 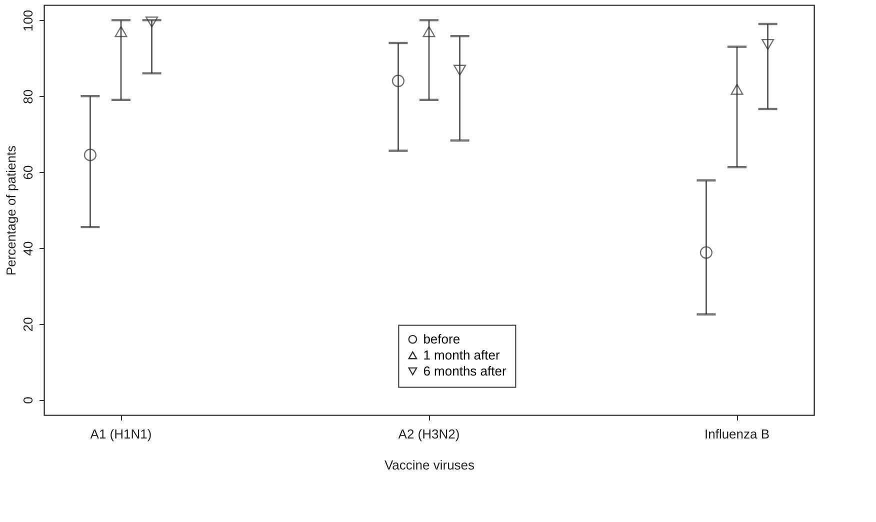 What do you see at coordinates (28, 324) in the screenshot?
I see `y-tick-label: 20` at bounding box center [28, 324].